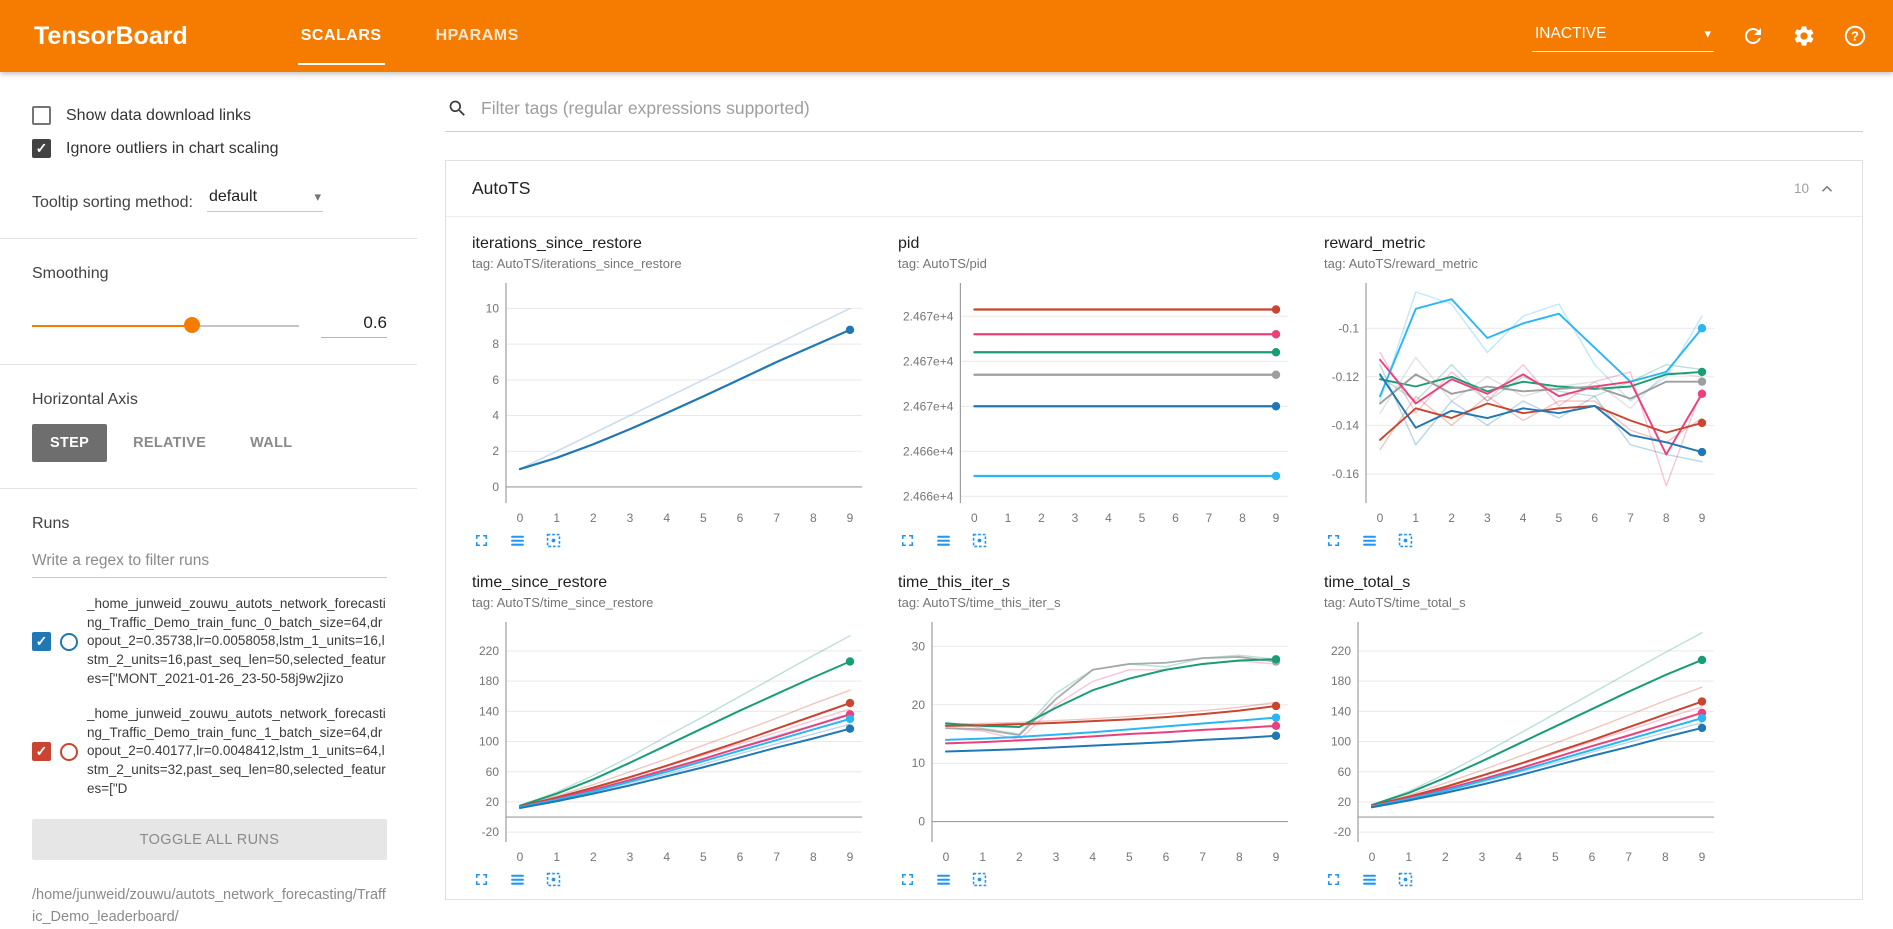  I want to click on ignore-outliers-row: Ignore outliers in chart scaling, so click(209, 148).